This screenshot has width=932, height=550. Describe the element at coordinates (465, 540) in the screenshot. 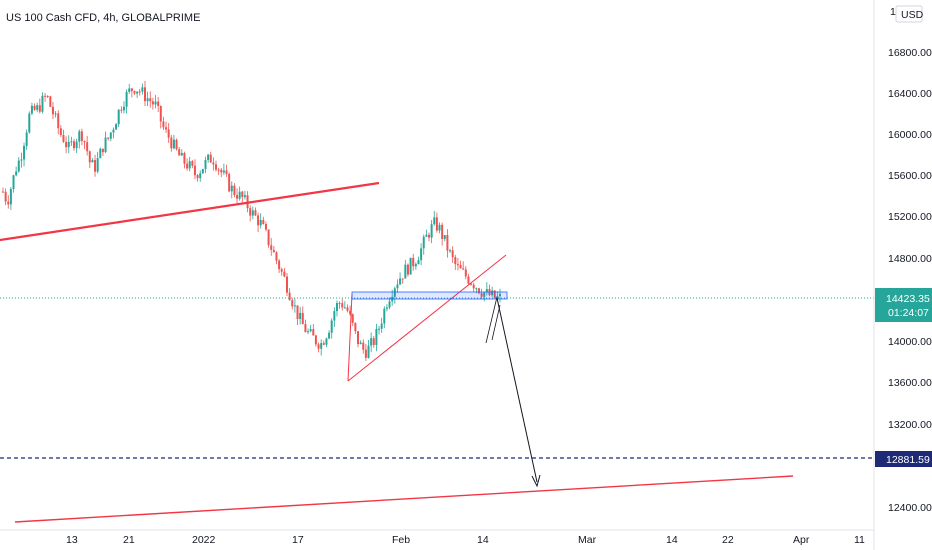

I see `time-axis: 13 21 2022 17 Feb 14 Mar 14 22 Apr 11` at that location.